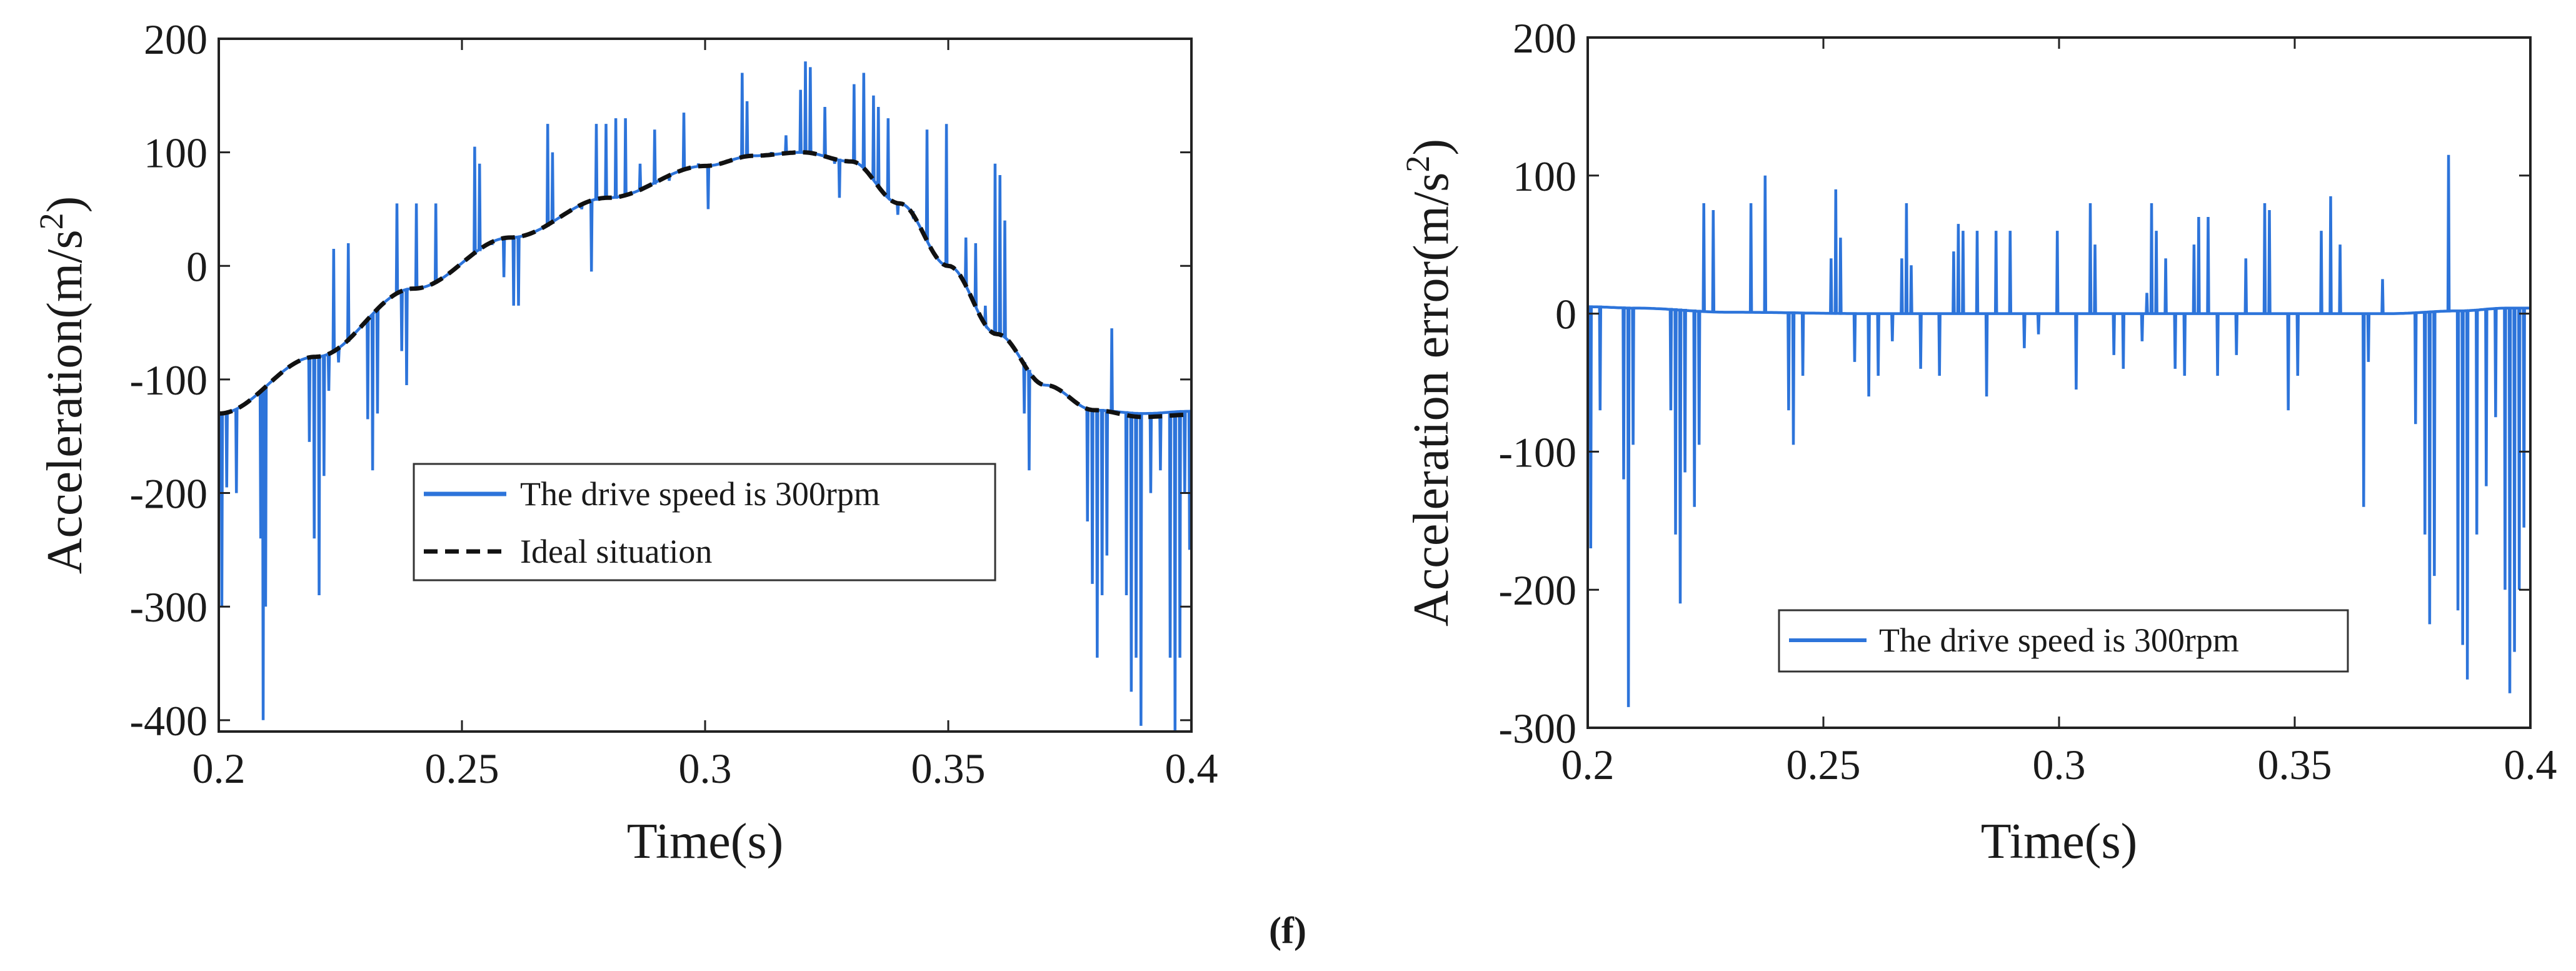  Describe the element at coordinates (63, 385) in the screenshot. I see `left-y-axis-title: Acceleration(m/s2)` at that location.